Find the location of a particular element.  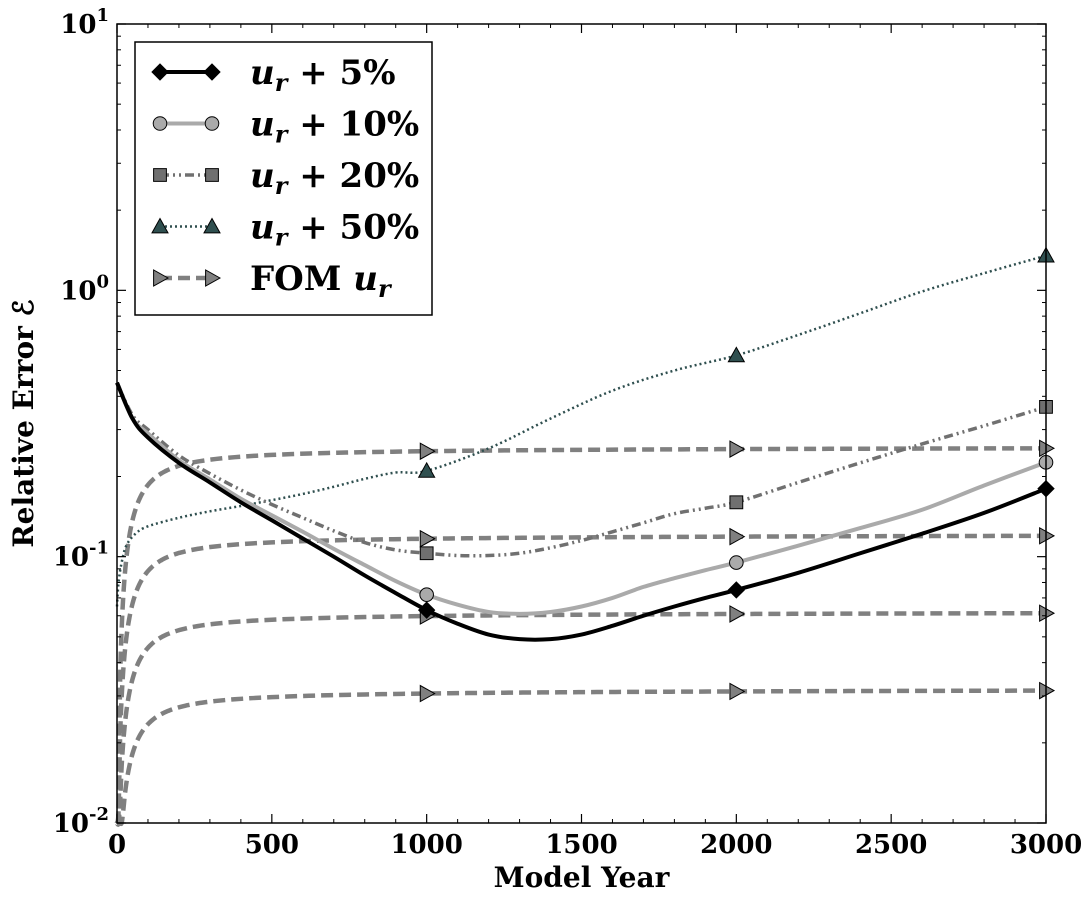

y-tick-label: 10⁻² is located at coordinates (81, 821).